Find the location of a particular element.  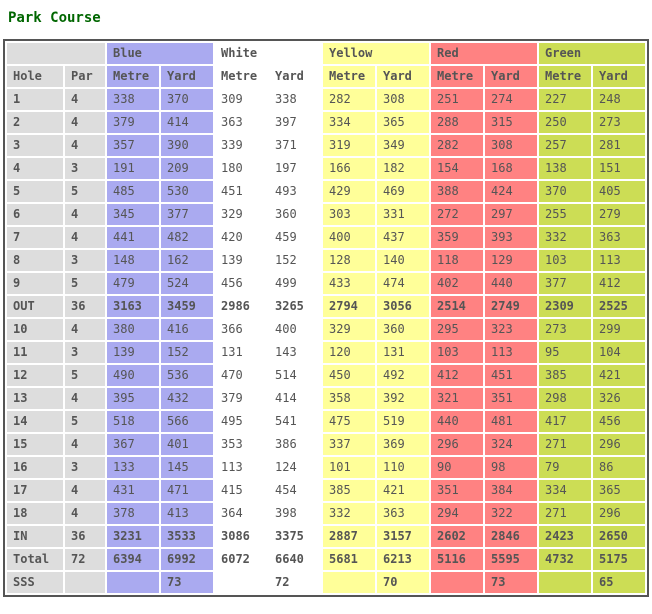

green-metre-header: Metre is located at coordinates (565, 76).